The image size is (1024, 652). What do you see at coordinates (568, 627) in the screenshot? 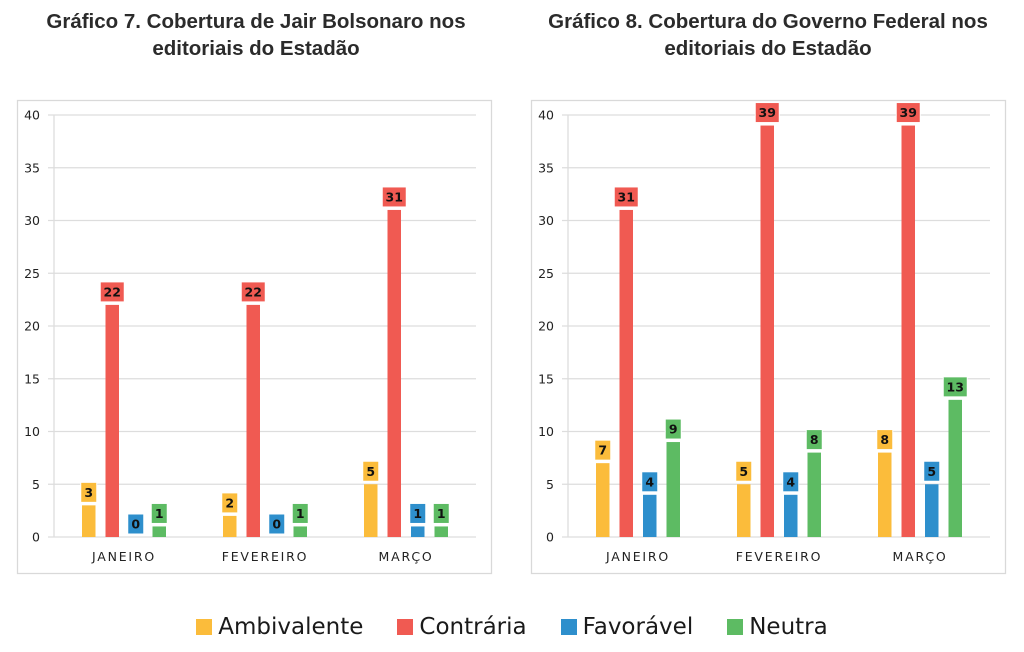
I see `legend-swatch-favoravel` at bounding box center [568, 627].